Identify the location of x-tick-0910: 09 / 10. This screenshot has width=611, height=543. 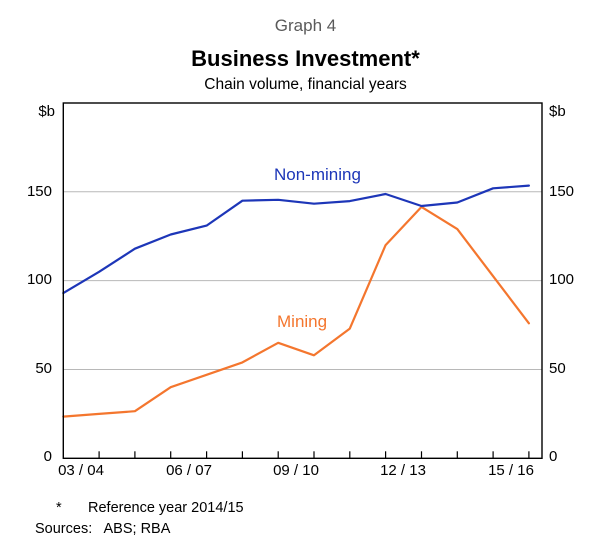
(296, 470).